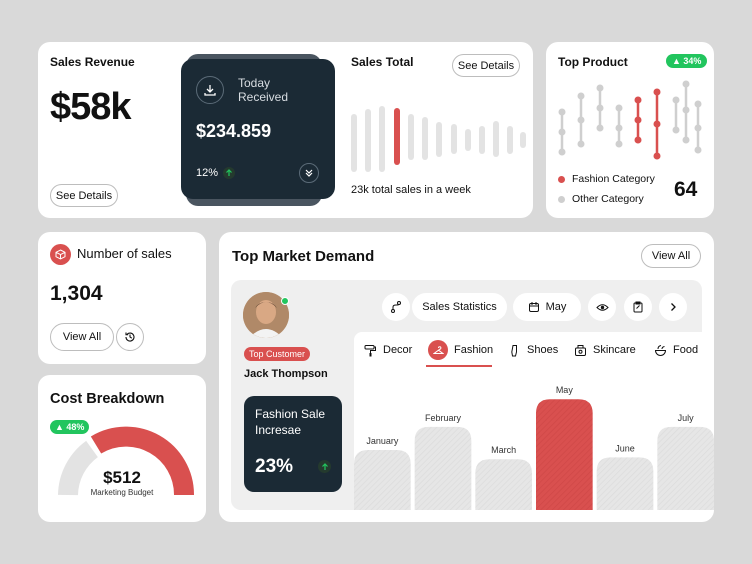 This screenshot has width=752, height=564. What do you see at coordinates (285, 301) in the screenshot?
I see `online-status-dot` at bounding box center [285, 301].